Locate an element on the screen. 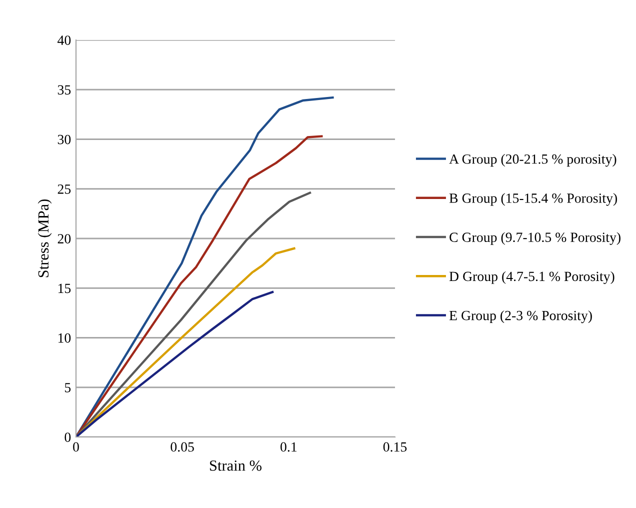 Image resolution: width=636 pixels, height=508 pixels. legend-label: B Group (15-15.4 % Porosity) is located at coordinates (533, 199).